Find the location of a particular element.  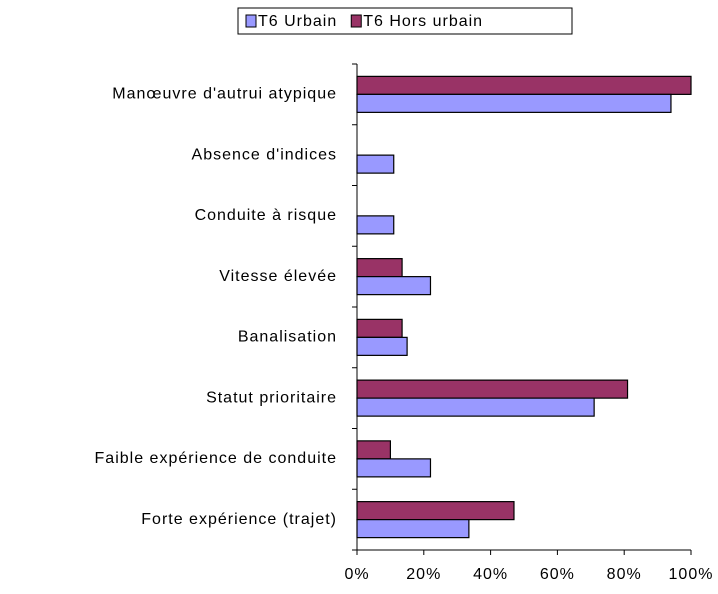

legend-box is located at coordinates (405, 21).